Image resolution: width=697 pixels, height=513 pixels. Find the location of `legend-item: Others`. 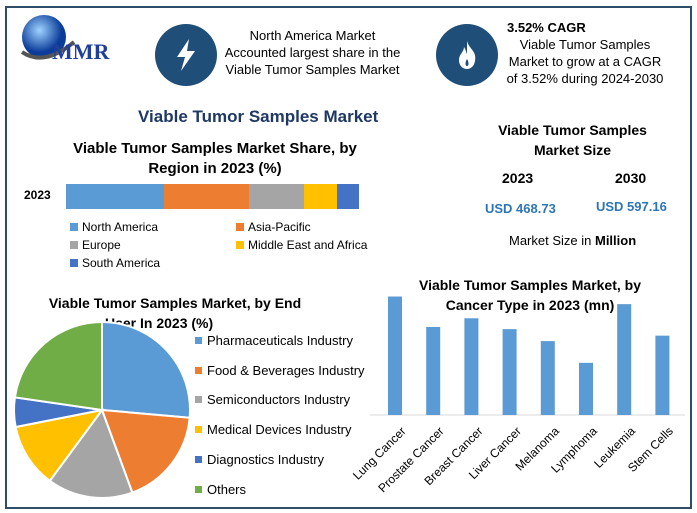

legend-item: Others is located at coordinates (220, 489).